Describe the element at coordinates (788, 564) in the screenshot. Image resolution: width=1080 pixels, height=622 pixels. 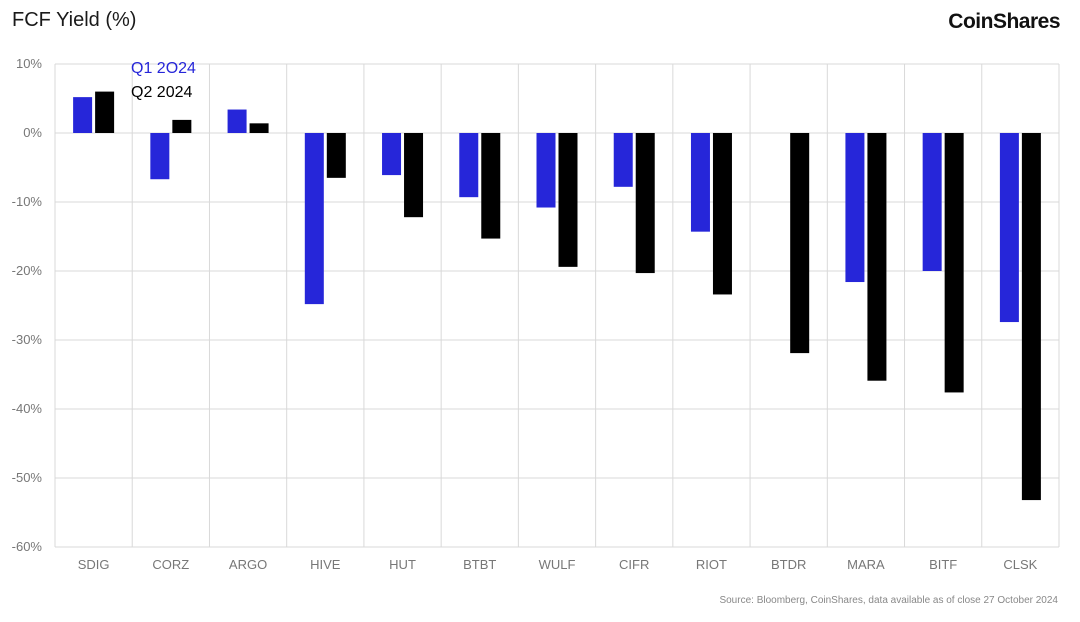
I see `x-tick-label: BTDR` at that location.